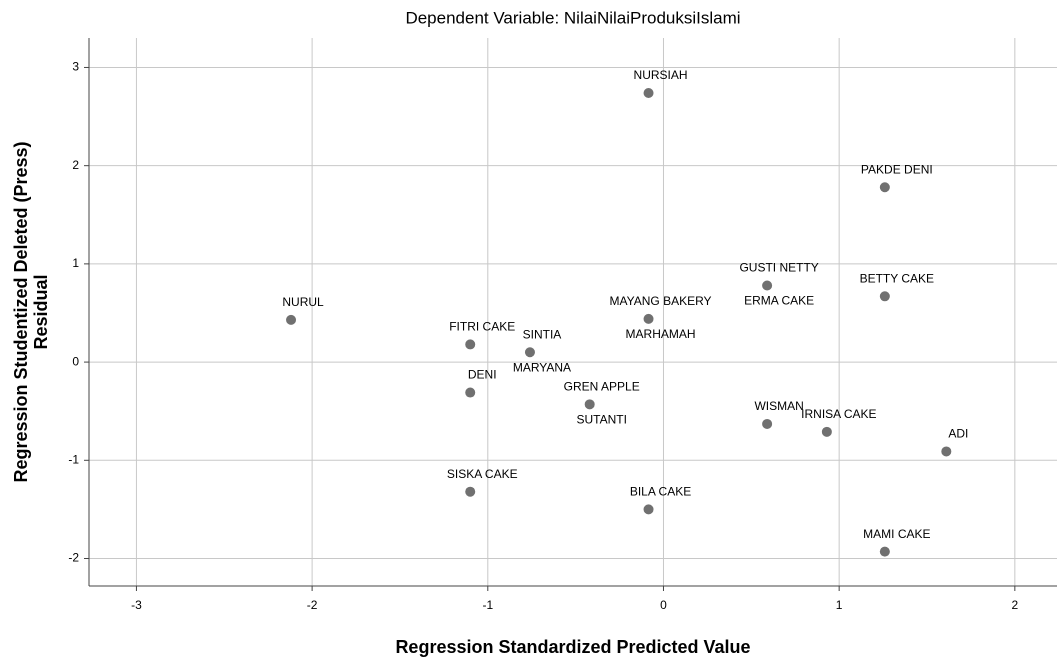 Image resolution: width=1057 pixels, height=662 pixels. What do you see at coordinates (75, 361) in the screenshot?
I see `y-tick-label: 0` at bounding box center [75, 361].